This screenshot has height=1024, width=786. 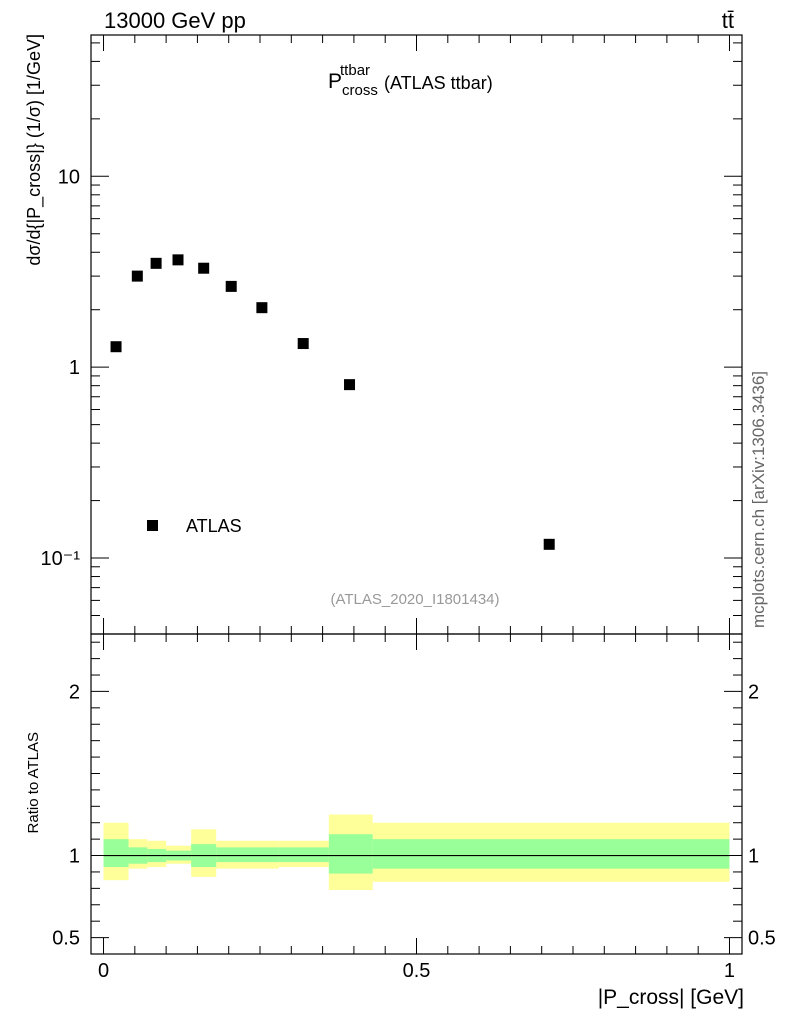 What do you see at coordinates (61, 559) in the screenshot?
I see `top-y-tick-label-2: 10⁻¹` at bounding box center [61, 559].